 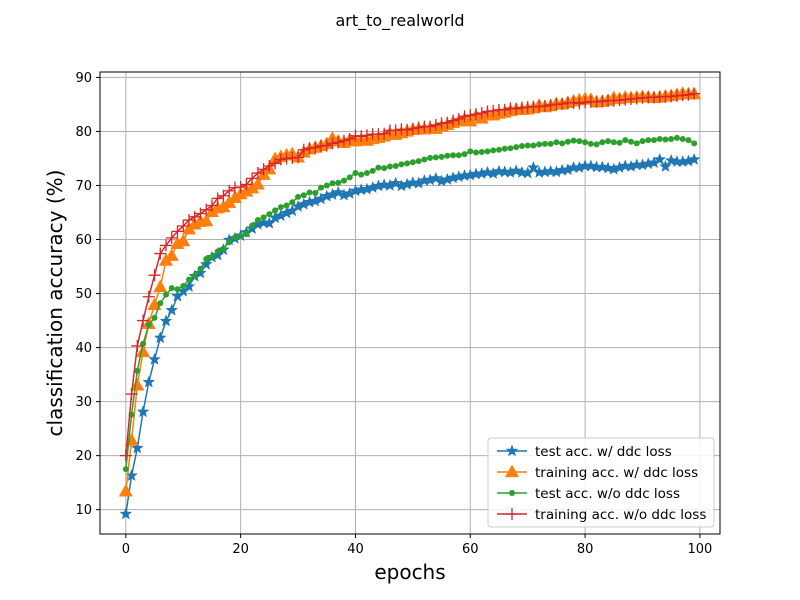 I want to click on y-tick-label: 30, so click(x=83, y=402).